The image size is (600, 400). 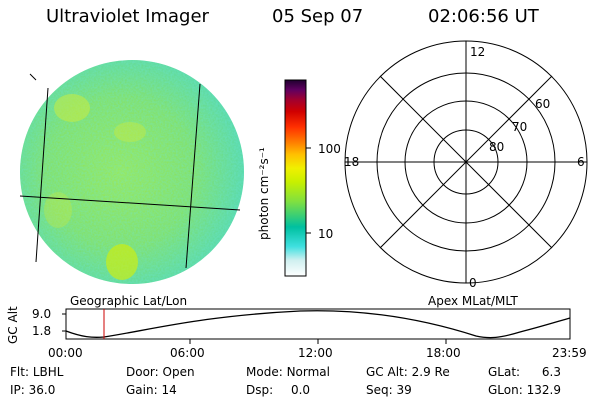 What do you see at coordinates (13, 325) in the screenshot?
I see `altitude-ylabel: GC Alt` at bounding box center [13, 325].